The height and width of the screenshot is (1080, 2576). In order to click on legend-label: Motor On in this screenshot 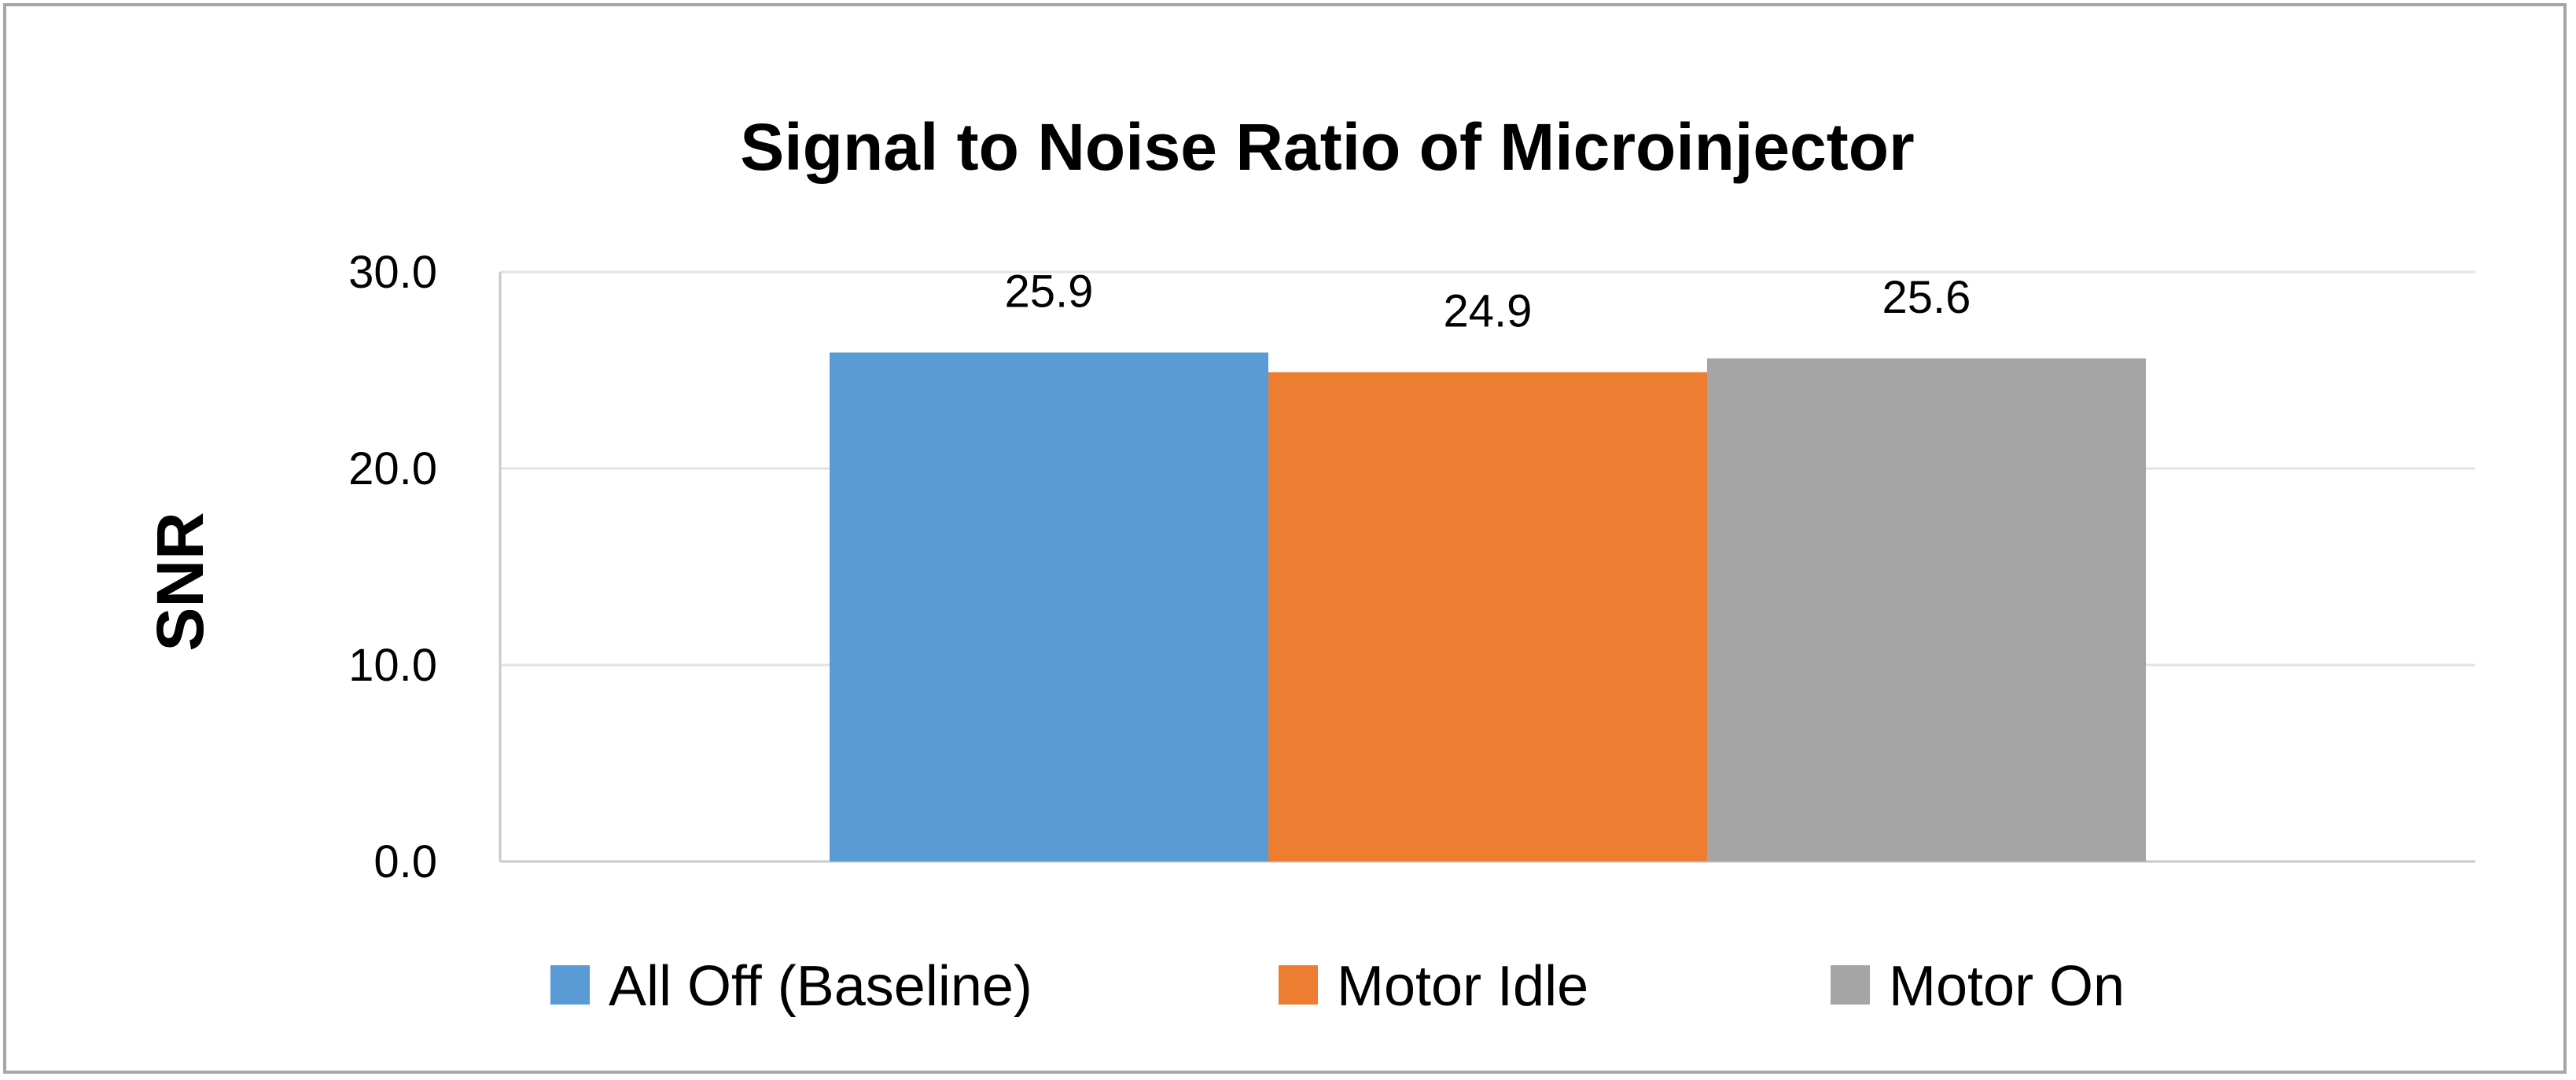, I will do `click(2007, 986)`.